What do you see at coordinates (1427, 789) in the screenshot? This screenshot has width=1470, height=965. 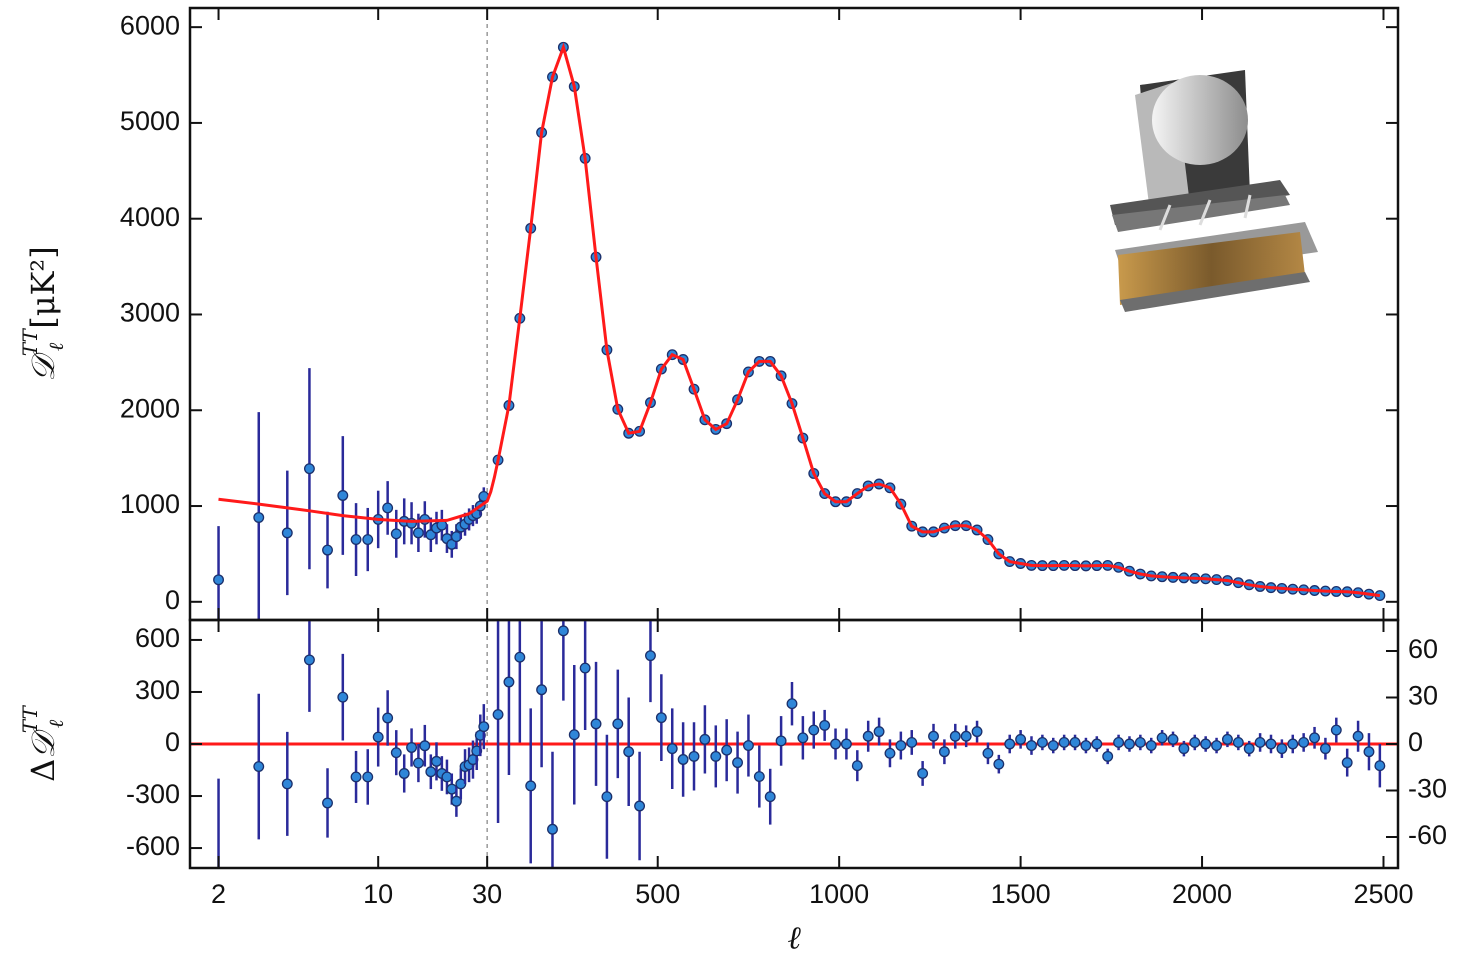 I see `y2-tick-label: -30` at bounding box center [1427, 789].